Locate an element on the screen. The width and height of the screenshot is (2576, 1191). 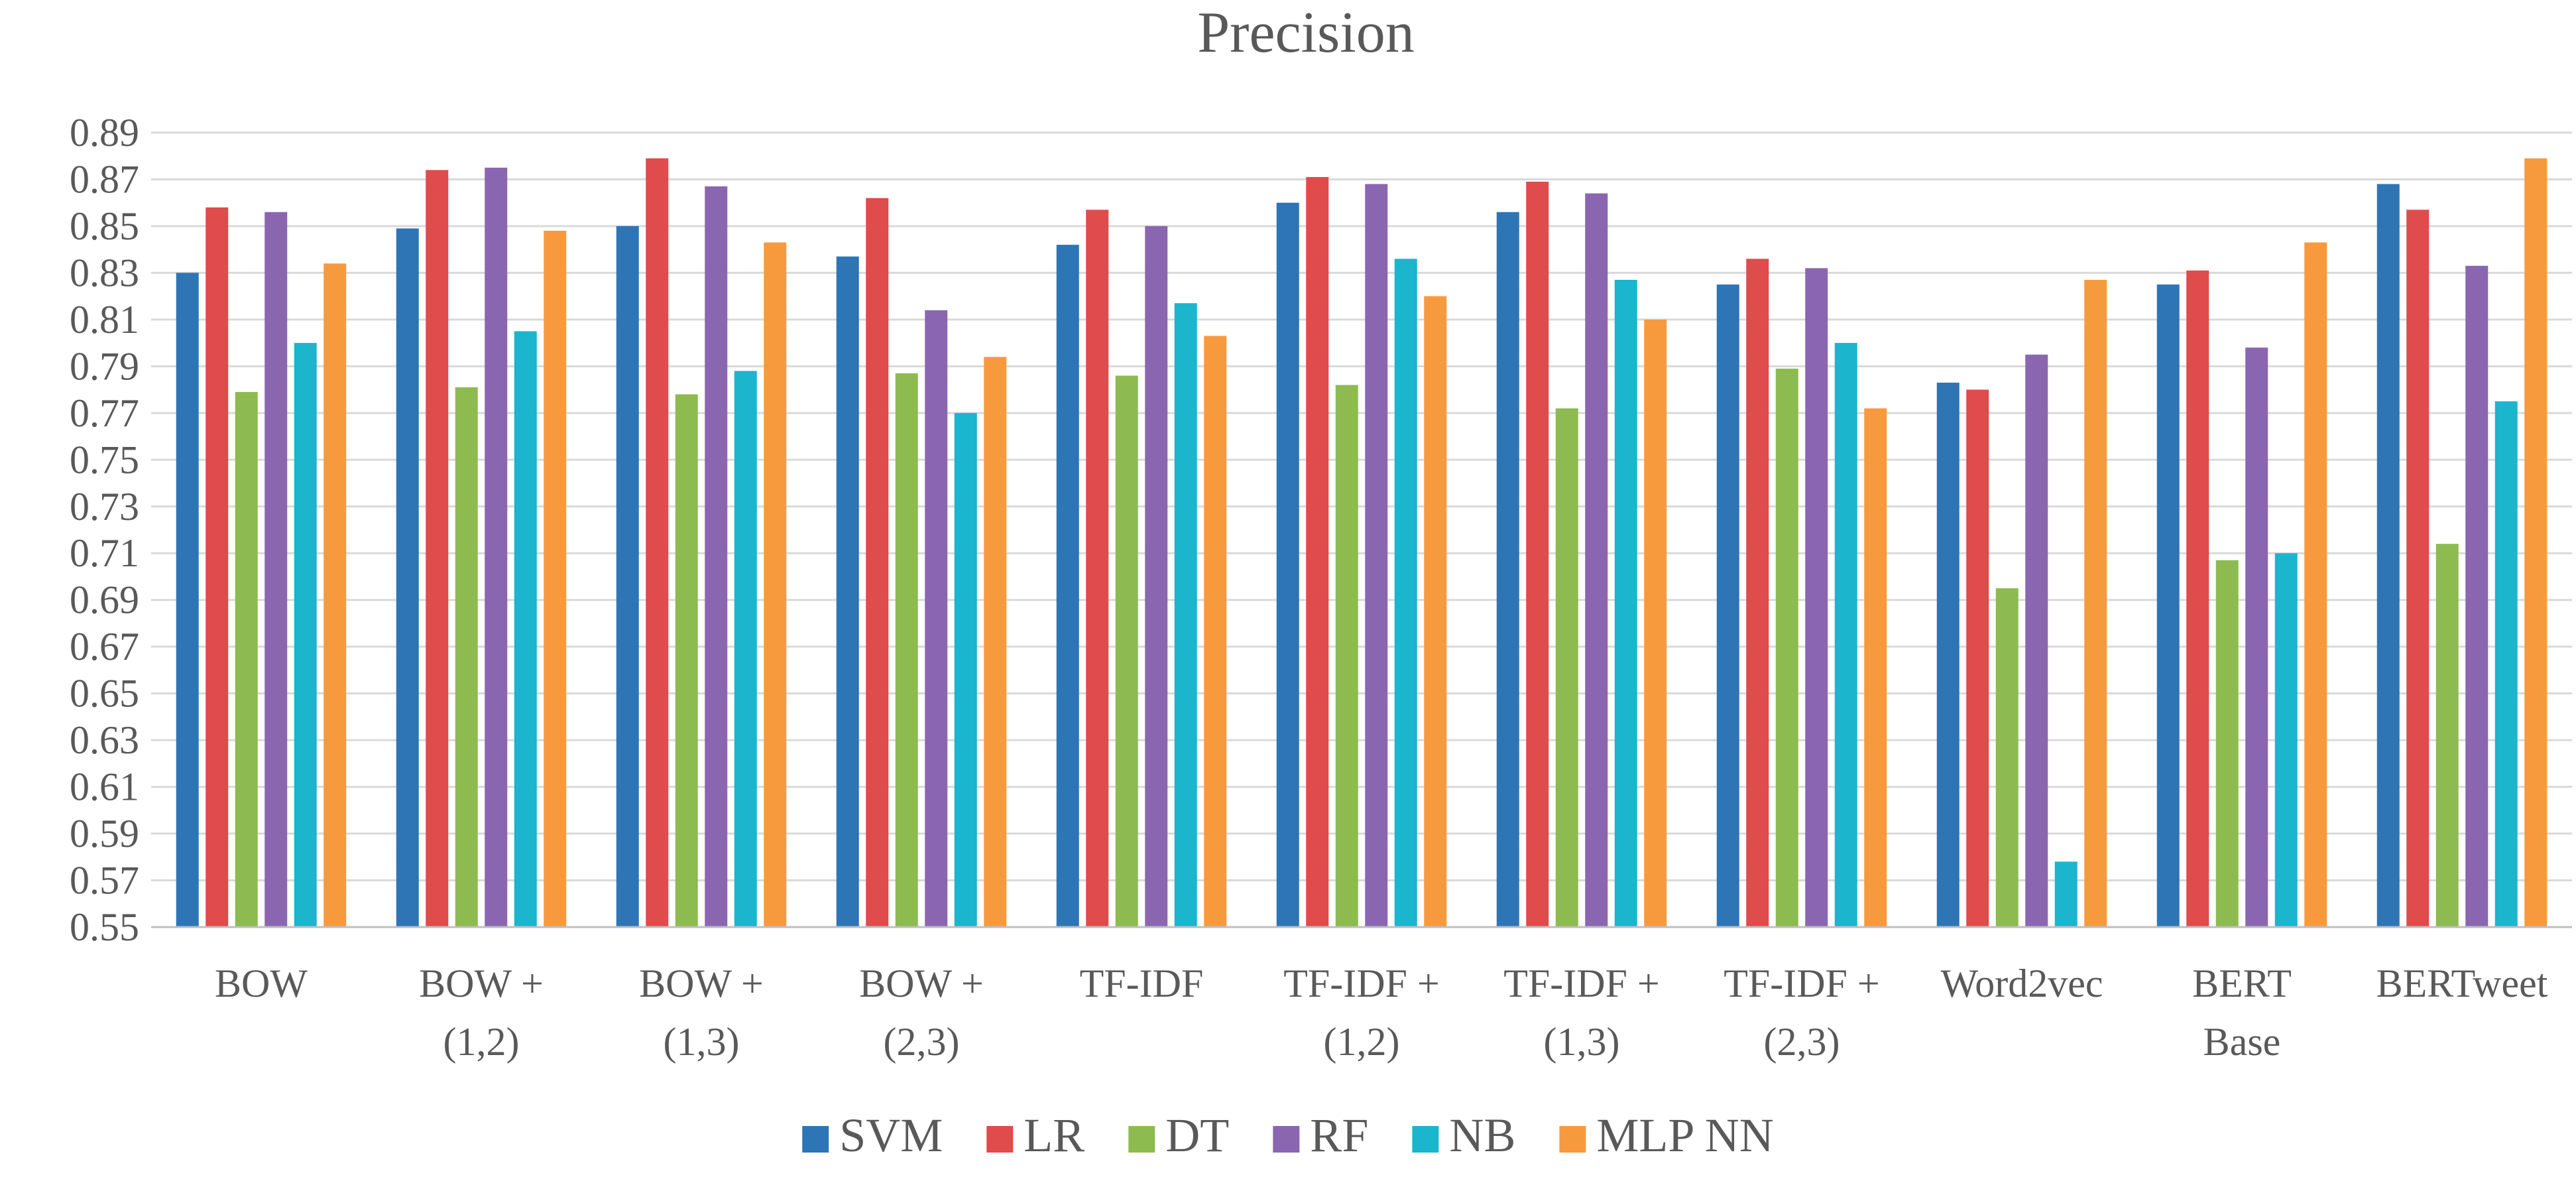
x-category-label: BOW is located at coordinates (261, 983).